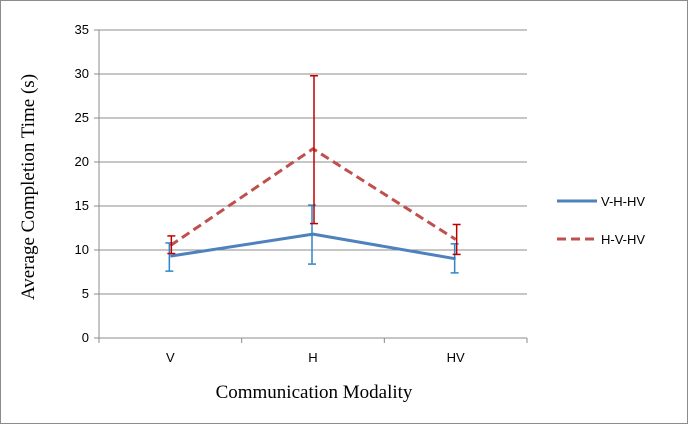 Image resolution: width=688 pixels, height=424 pixels. I want to click on x-tick-labels: V H HV, so click(315, 357).